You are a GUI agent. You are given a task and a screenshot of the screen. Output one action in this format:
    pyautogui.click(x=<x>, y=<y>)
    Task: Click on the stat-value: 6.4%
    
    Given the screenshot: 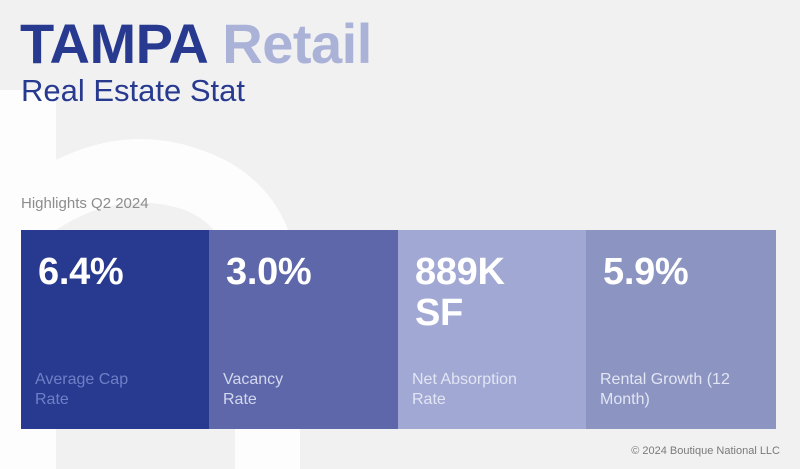 What is the action you would take?
    pyautogui.click(x=81, y=272)
    